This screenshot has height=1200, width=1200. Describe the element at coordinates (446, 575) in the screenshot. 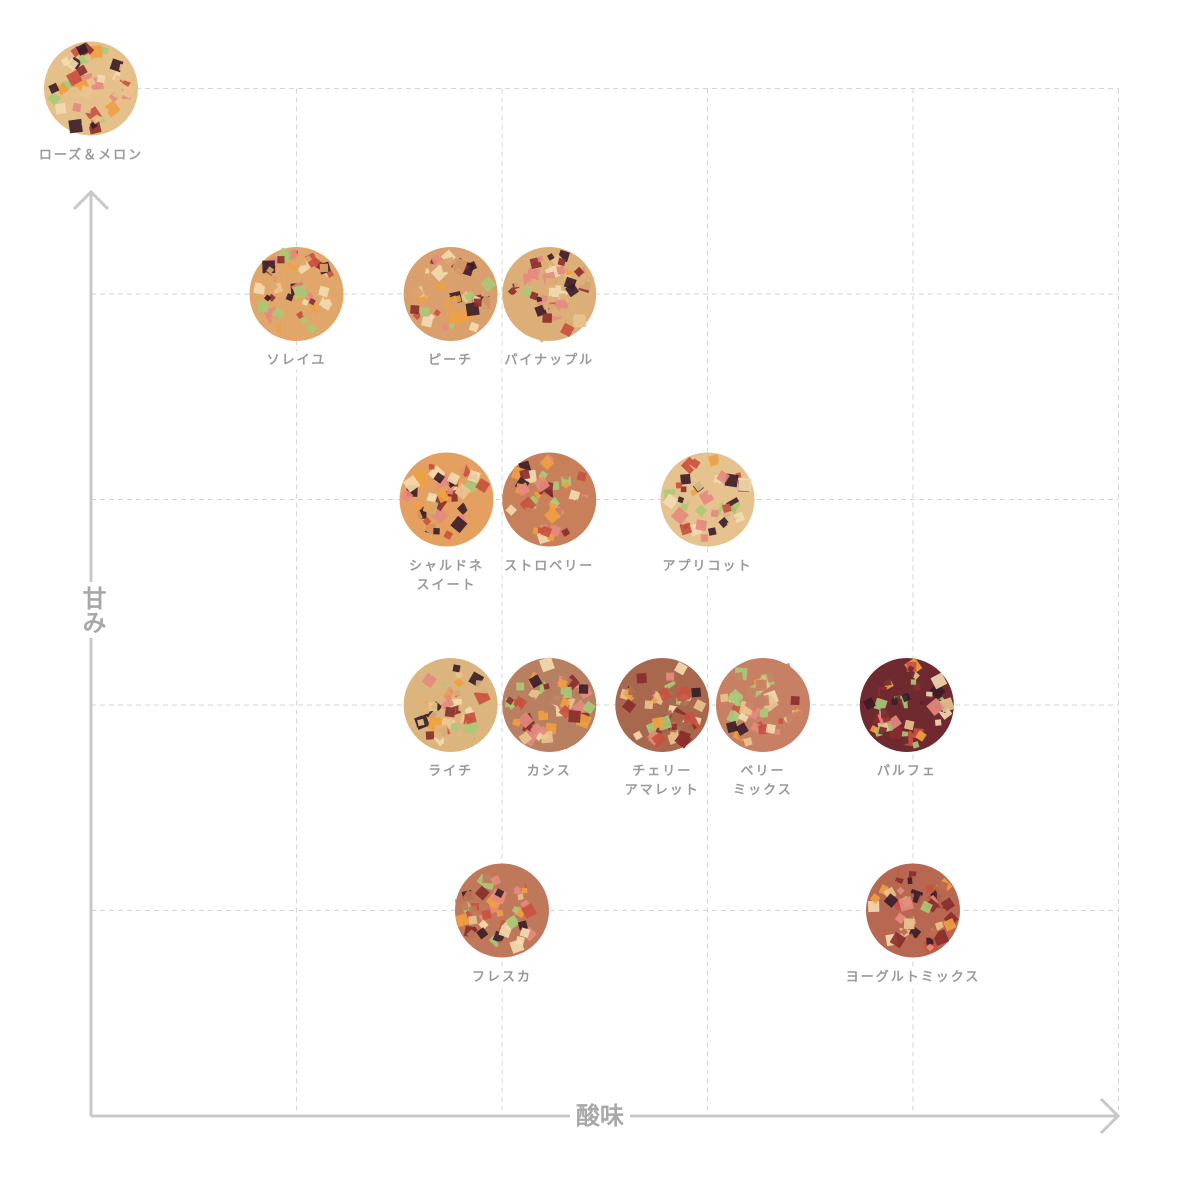

I see `tea-blend-label: シャルドネ スイート` at that location.